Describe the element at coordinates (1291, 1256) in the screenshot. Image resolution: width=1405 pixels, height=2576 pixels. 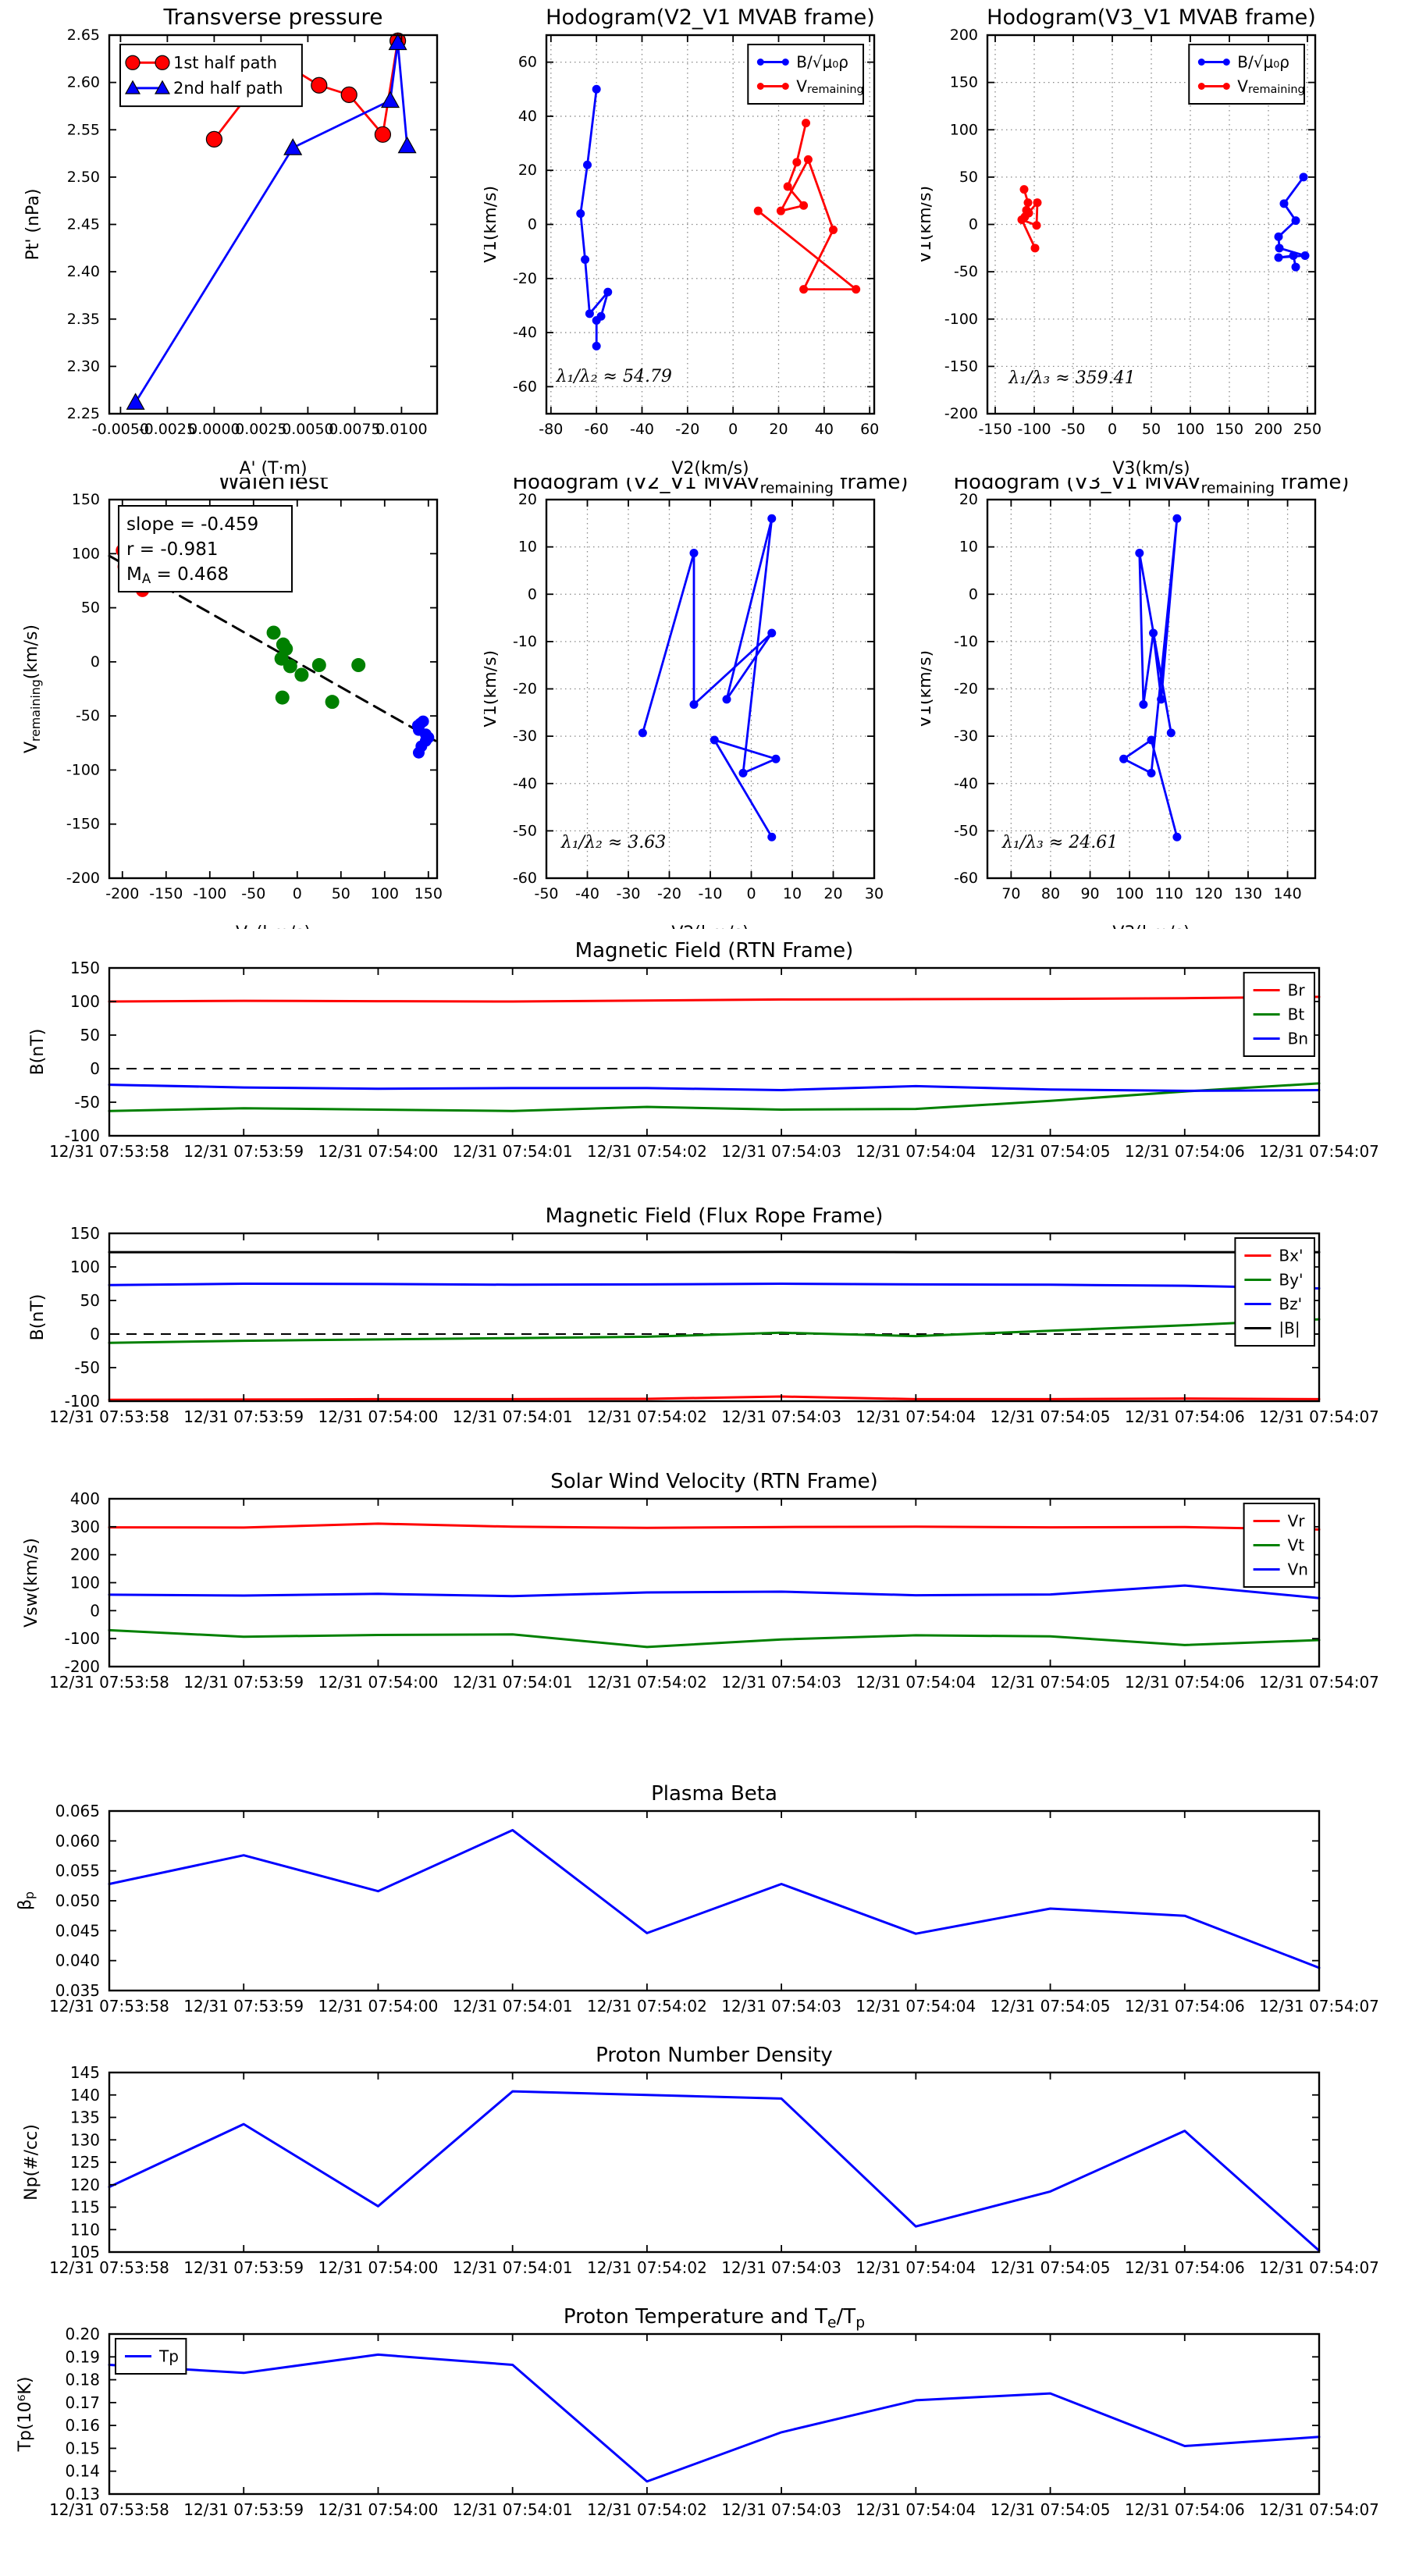
I see `svg-text: Bx'` at that location.